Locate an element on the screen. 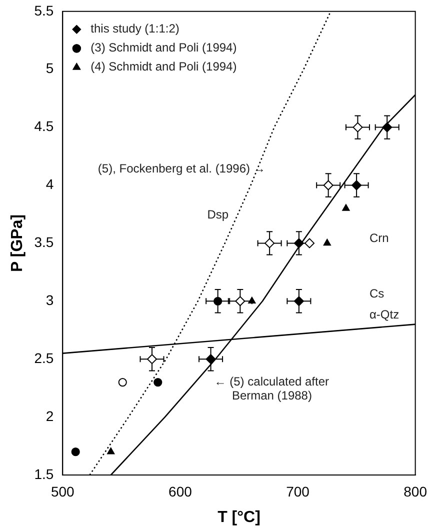 The width and height of the screenshot is (430, 531). y-tick-label: 4 is located at coordinates (50, 184).